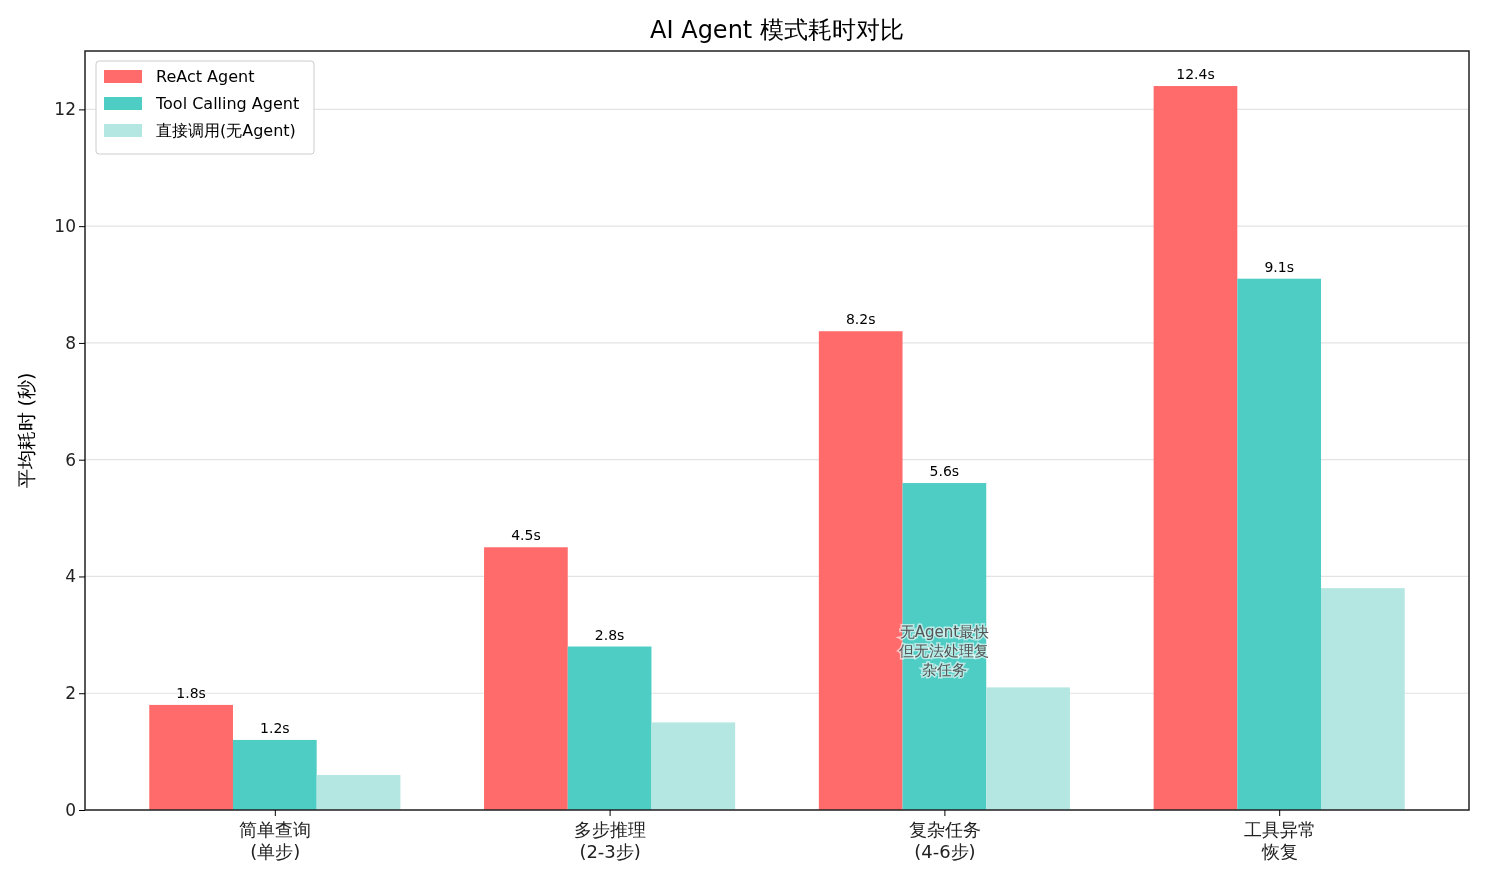 The width and height of the screenshot is (1485, 885). Describe the element at coordinates (526, 535) in the screenshot. I see `data-label: 4.5s` at that location.